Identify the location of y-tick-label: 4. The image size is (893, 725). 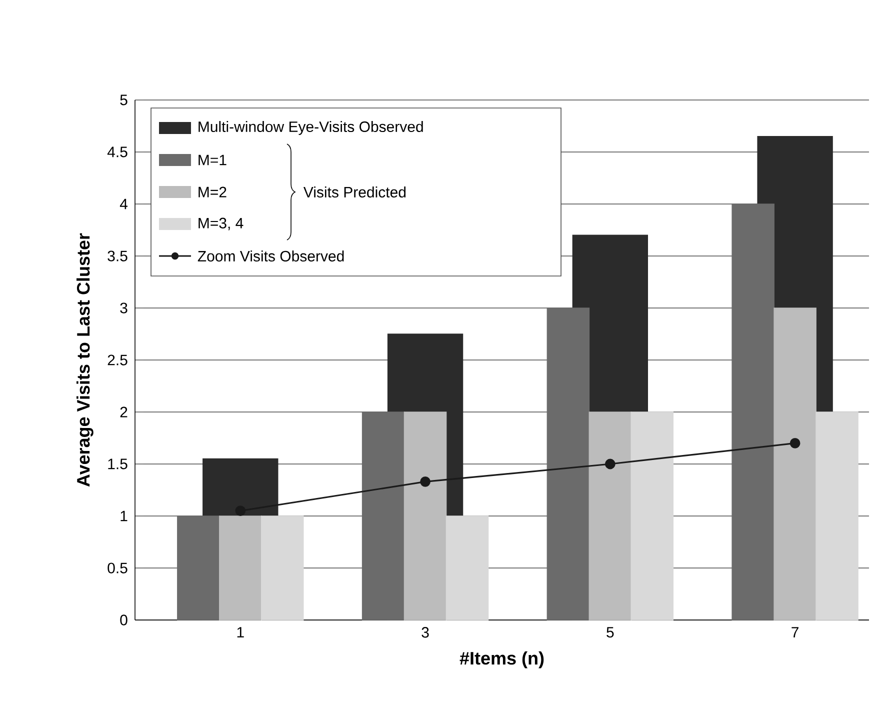
(124, 204).